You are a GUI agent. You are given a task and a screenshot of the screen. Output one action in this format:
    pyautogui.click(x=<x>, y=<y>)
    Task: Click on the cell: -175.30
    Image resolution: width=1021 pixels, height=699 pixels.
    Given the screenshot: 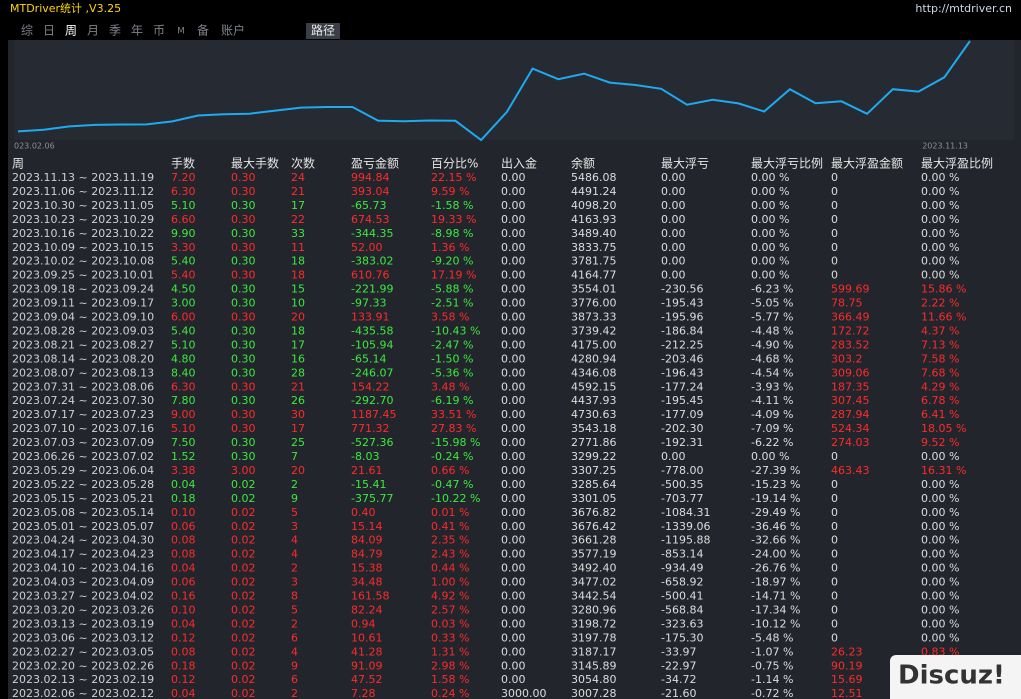 What is the action you would take?
    pyautogui.click(x=682, y=637)
    